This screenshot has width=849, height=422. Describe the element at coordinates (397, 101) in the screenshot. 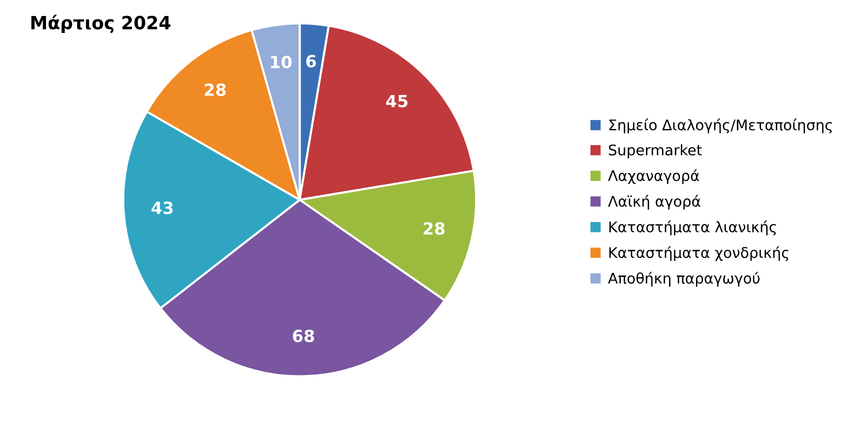

I see `data-label: 45` at that location.